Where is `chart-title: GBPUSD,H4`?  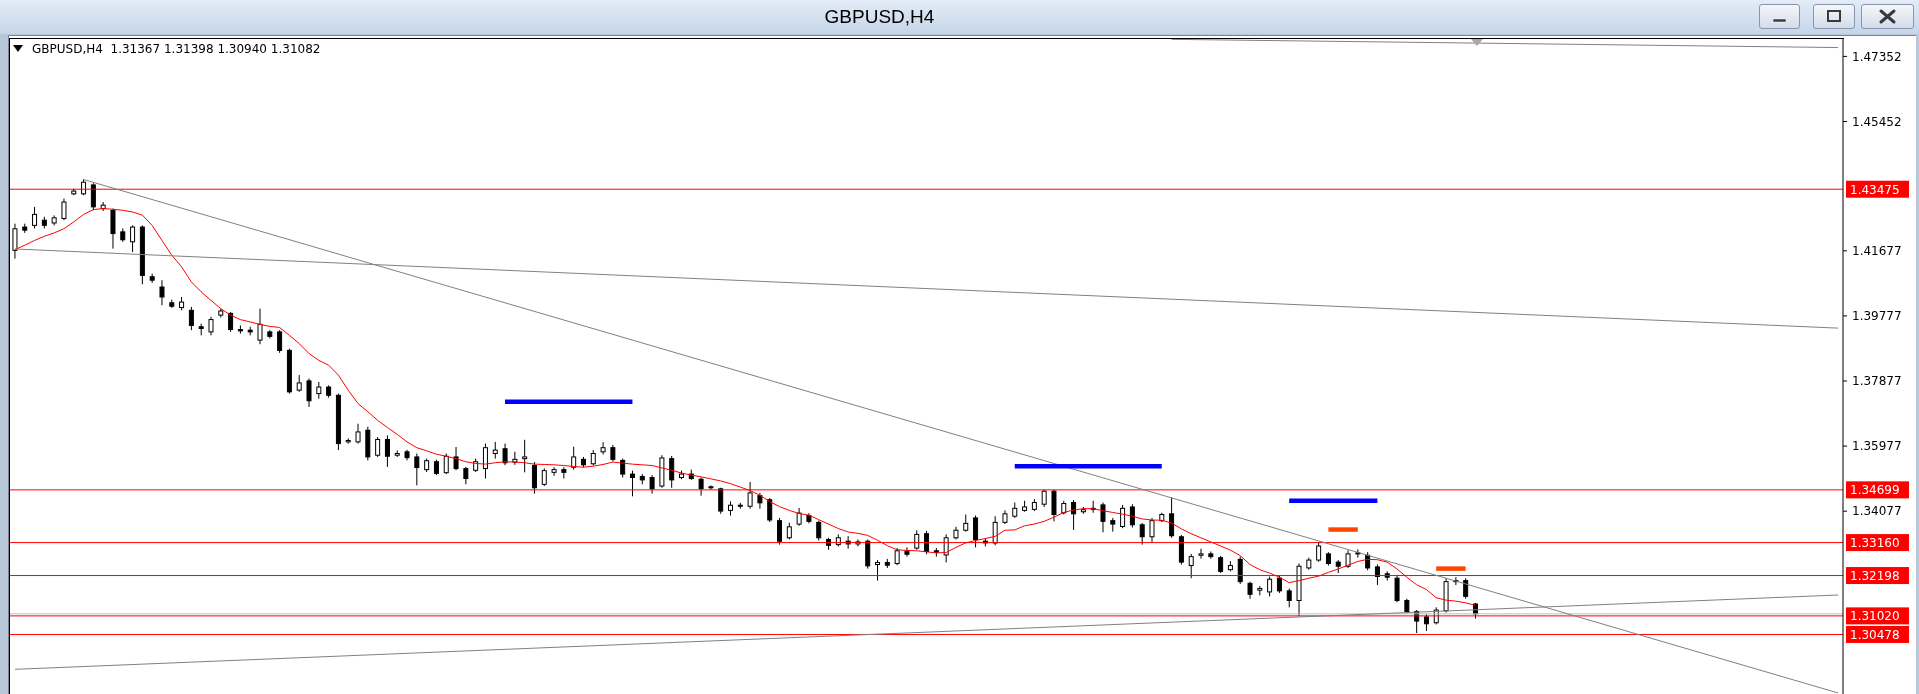
chart-title: GBPUSD,H4 is located at coordinates (879, 17).